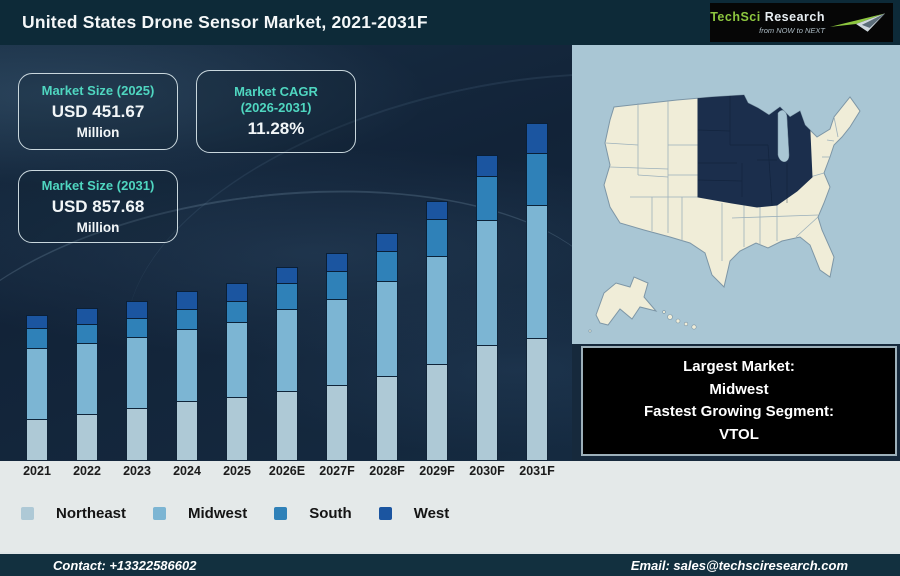 This screenshot has width=900, height=576. I want to click on techsci-logo: TechSci Research from NOW to NEXT, so click(801, 22).